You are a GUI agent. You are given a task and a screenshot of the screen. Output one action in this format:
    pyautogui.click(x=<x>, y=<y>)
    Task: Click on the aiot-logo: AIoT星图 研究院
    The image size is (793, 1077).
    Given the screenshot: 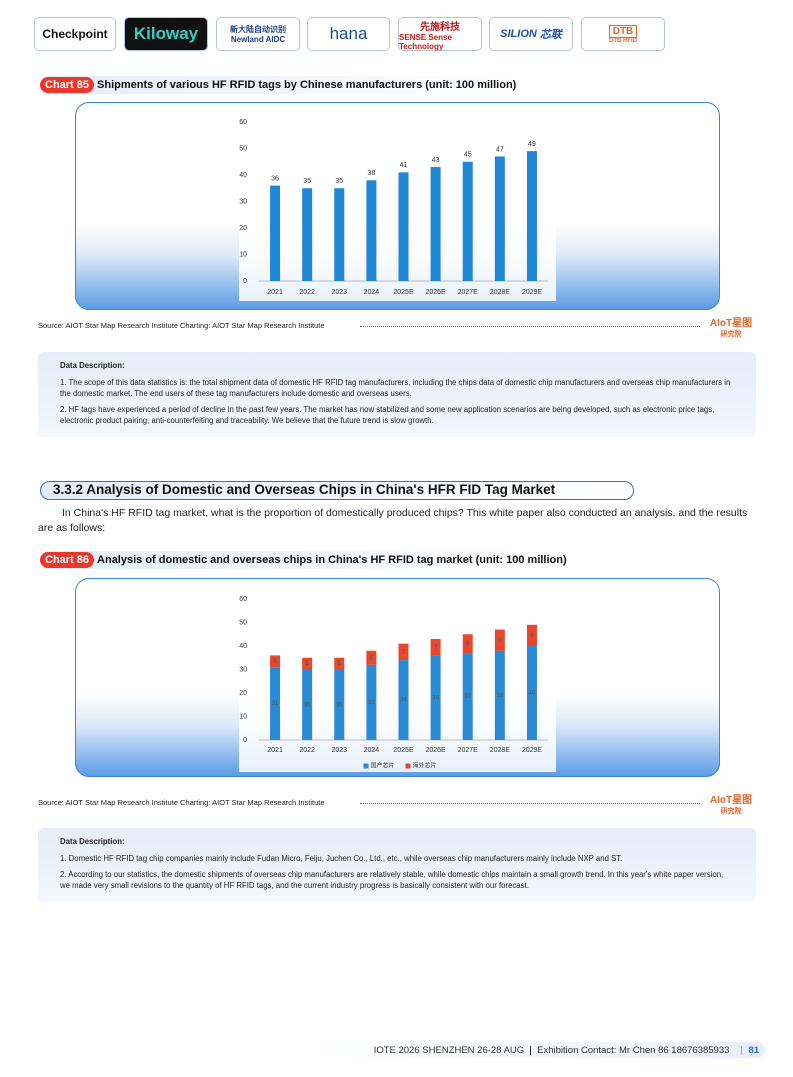 What is the action you would take?
    pyautogui.click(x=731, y=806)
    